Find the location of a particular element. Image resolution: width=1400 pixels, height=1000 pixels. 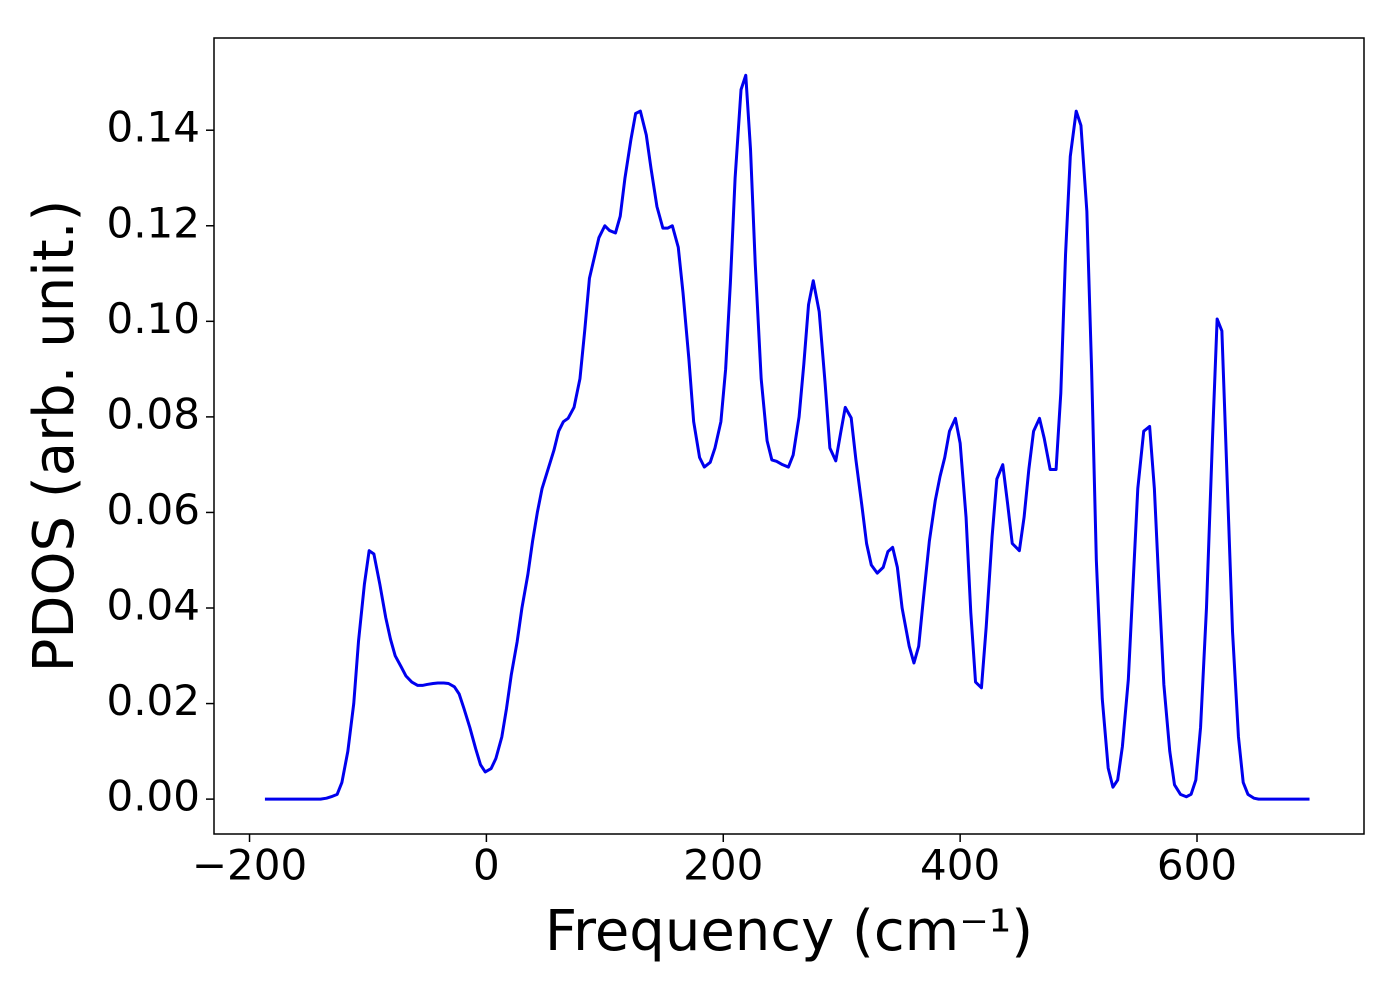

y-tick-label: 0.08 is located at coordinates (153, 413).